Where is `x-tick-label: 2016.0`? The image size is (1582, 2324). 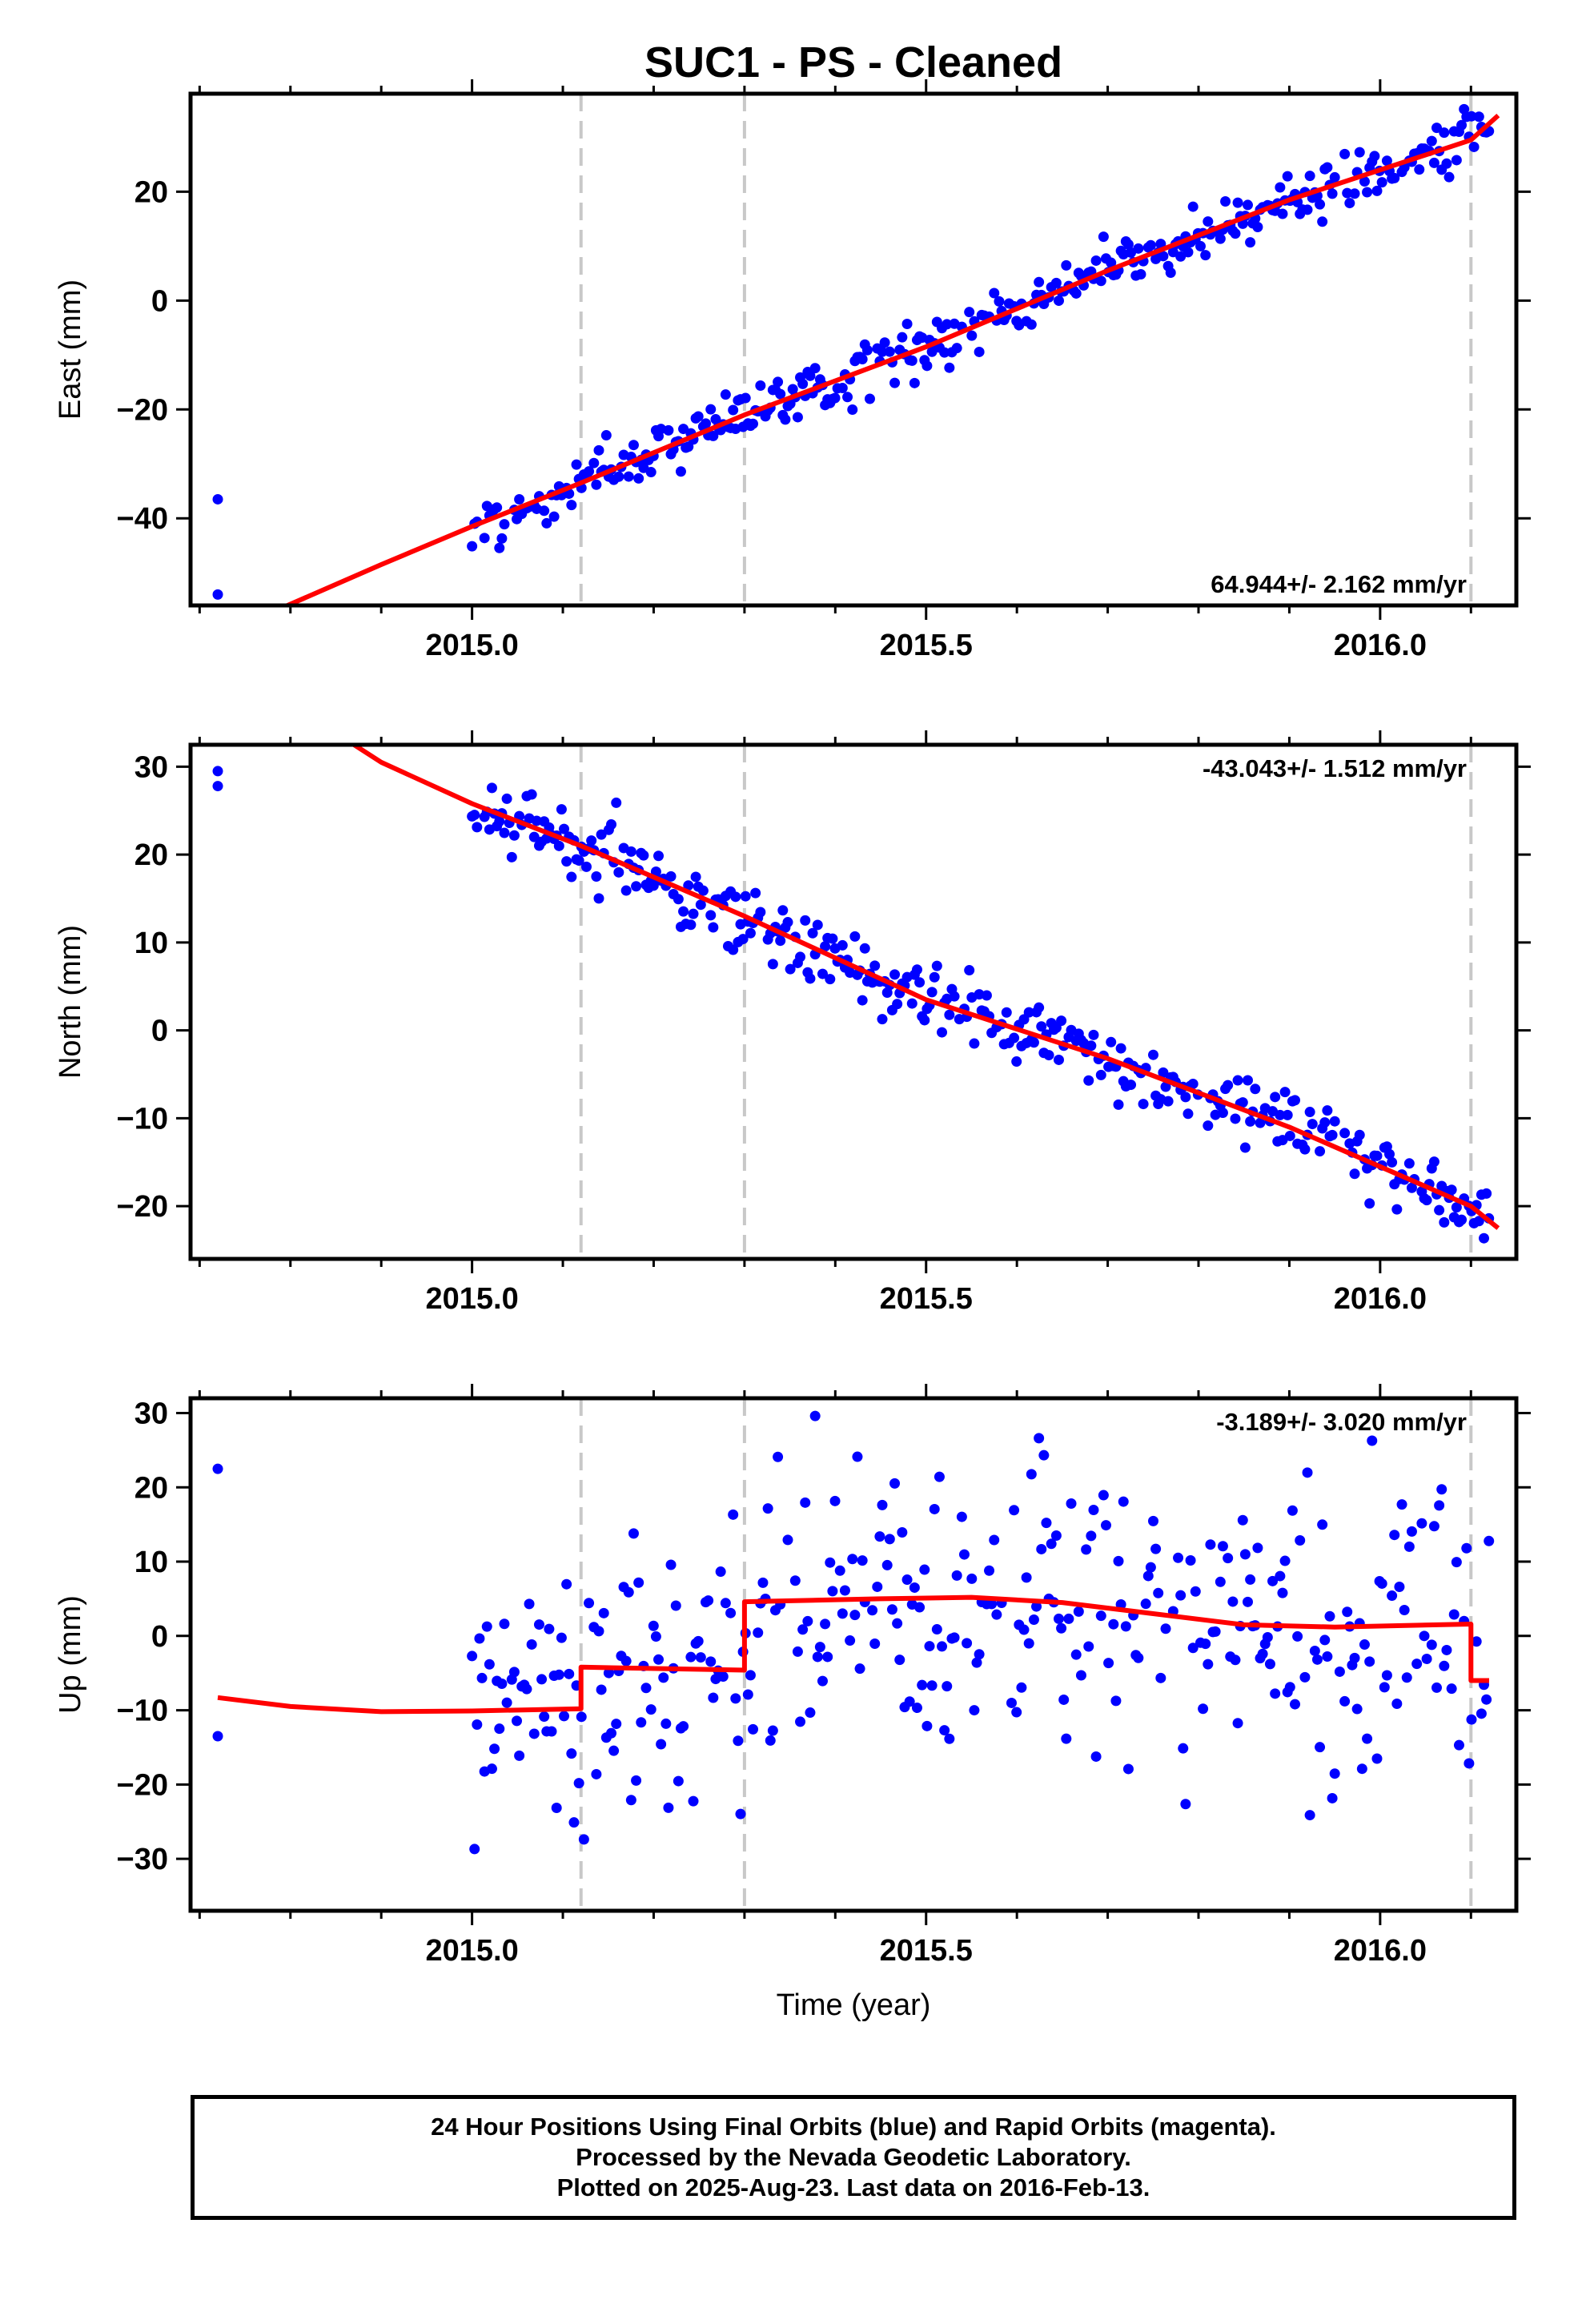 x-tick-label: 2016.0 is located at coordinates (1381, 1299).